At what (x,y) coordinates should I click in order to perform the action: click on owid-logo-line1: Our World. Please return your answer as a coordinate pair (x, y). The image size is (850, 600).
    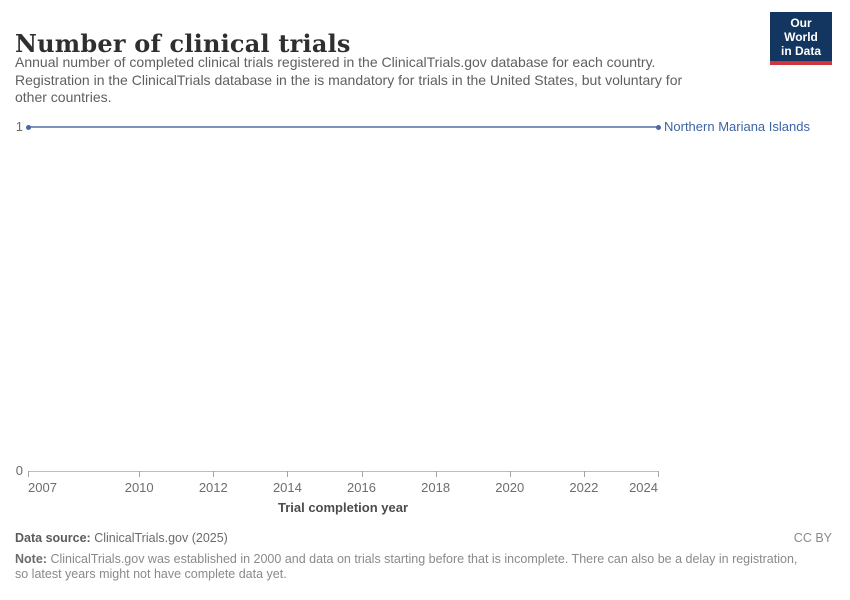
    Looking at the image, I should click on (801, 30).